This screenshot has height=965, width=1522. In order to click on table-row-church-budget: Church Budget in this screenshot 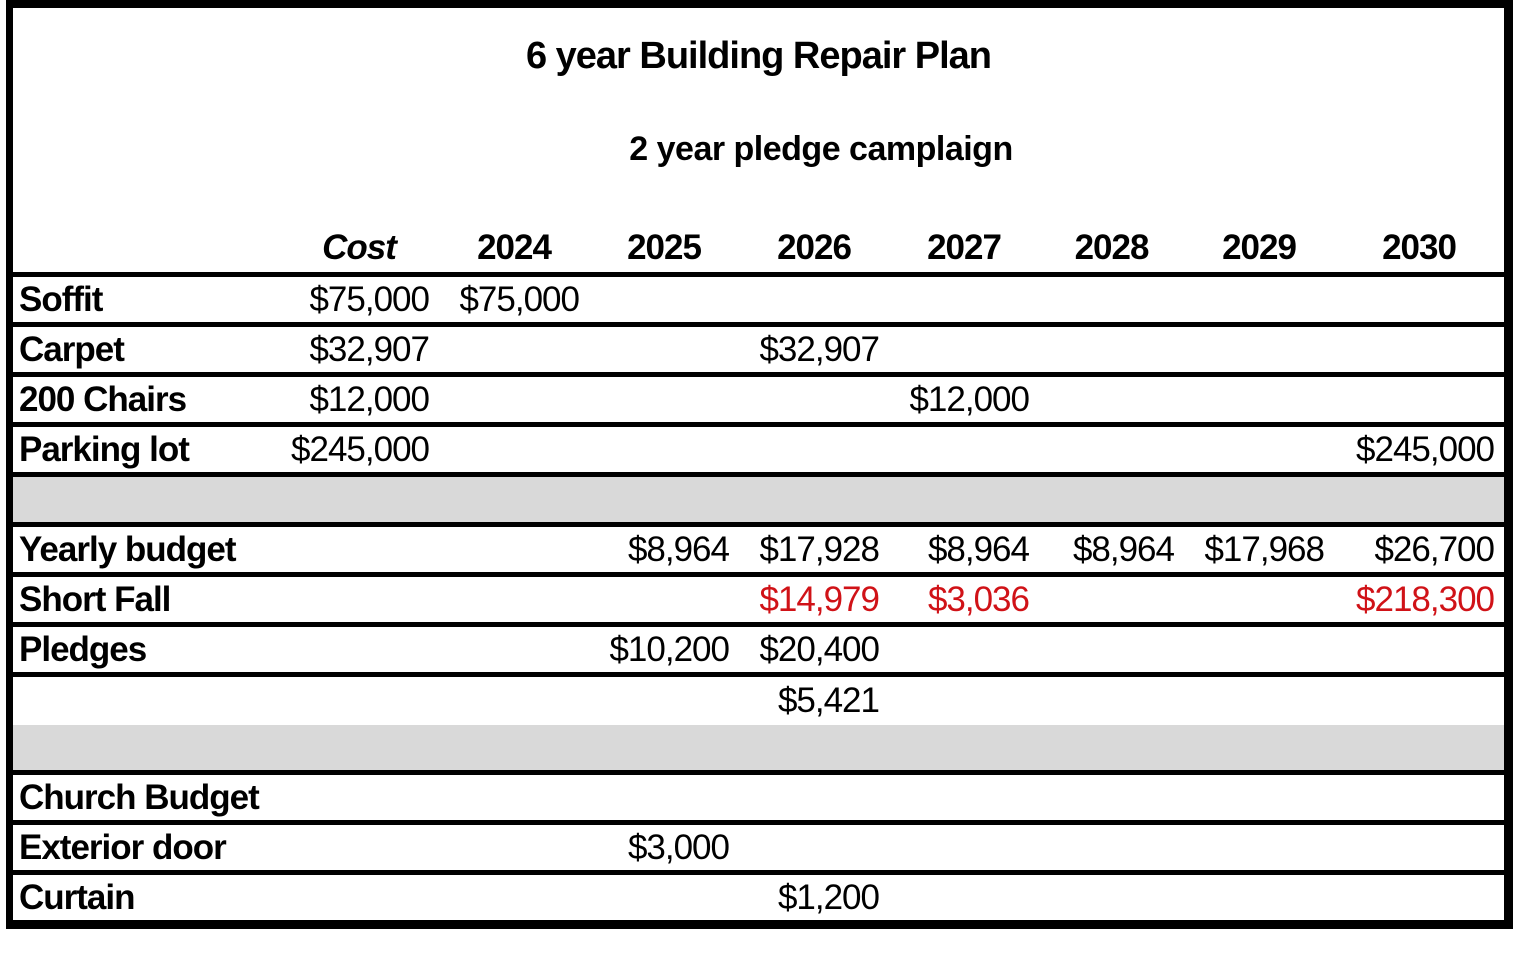, I will do `click(758, 800)`.